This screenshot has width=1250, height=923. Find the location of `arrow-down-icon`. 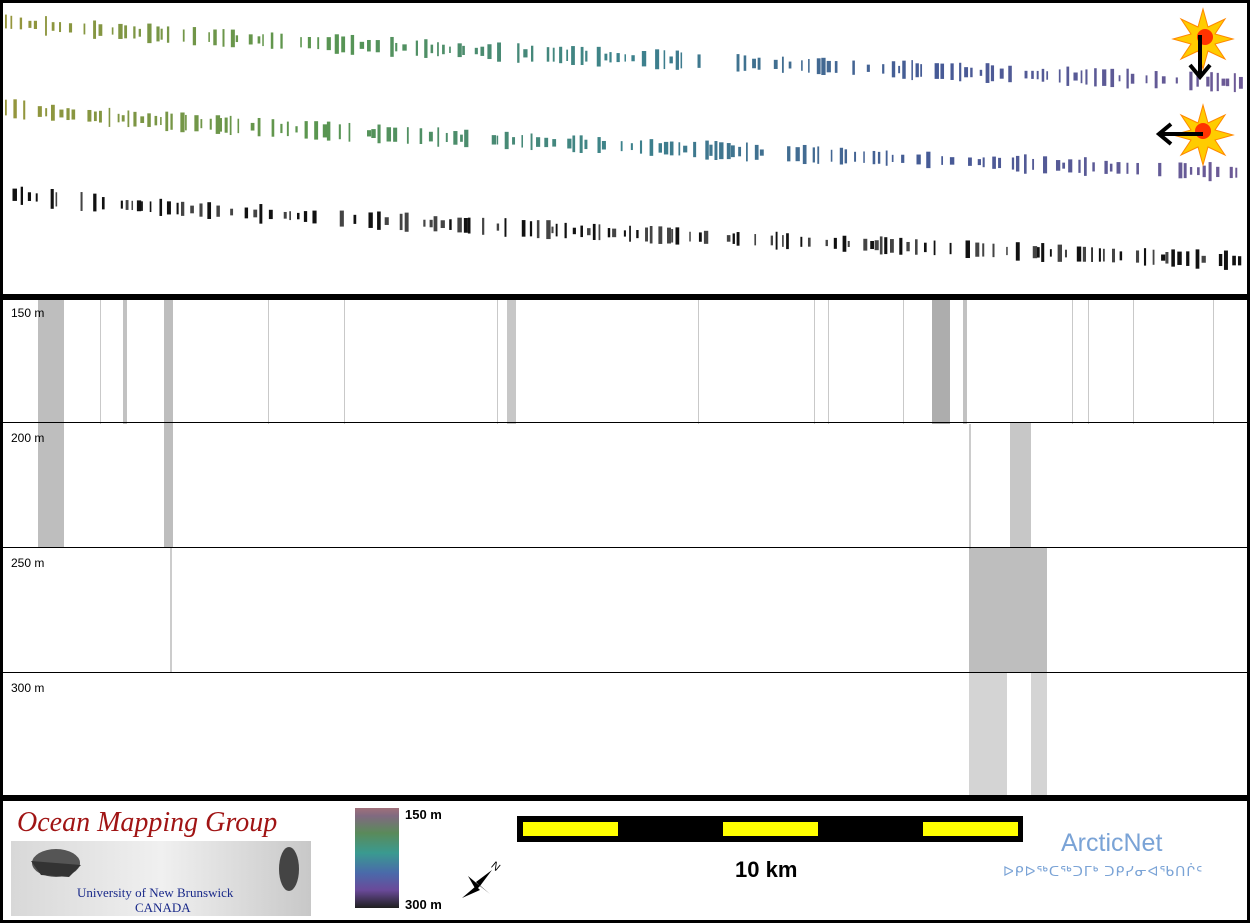

arrow-down-icon is located at coordinates (1200, 58).